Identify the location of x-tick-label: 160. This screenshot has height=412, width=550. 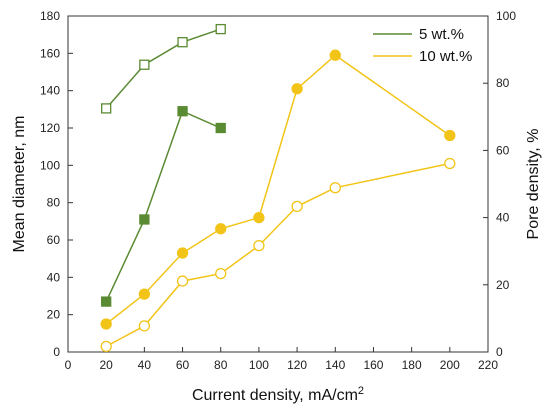
(373, 365).